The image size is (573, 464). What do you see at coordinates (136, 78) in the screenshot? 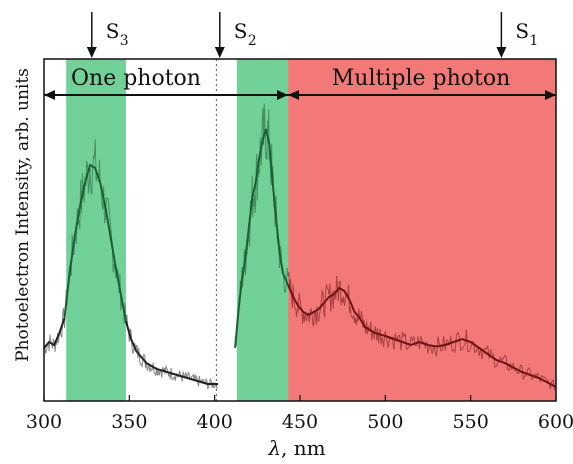
I see `region-label-0: One photon` at bounding box center [136, 78].